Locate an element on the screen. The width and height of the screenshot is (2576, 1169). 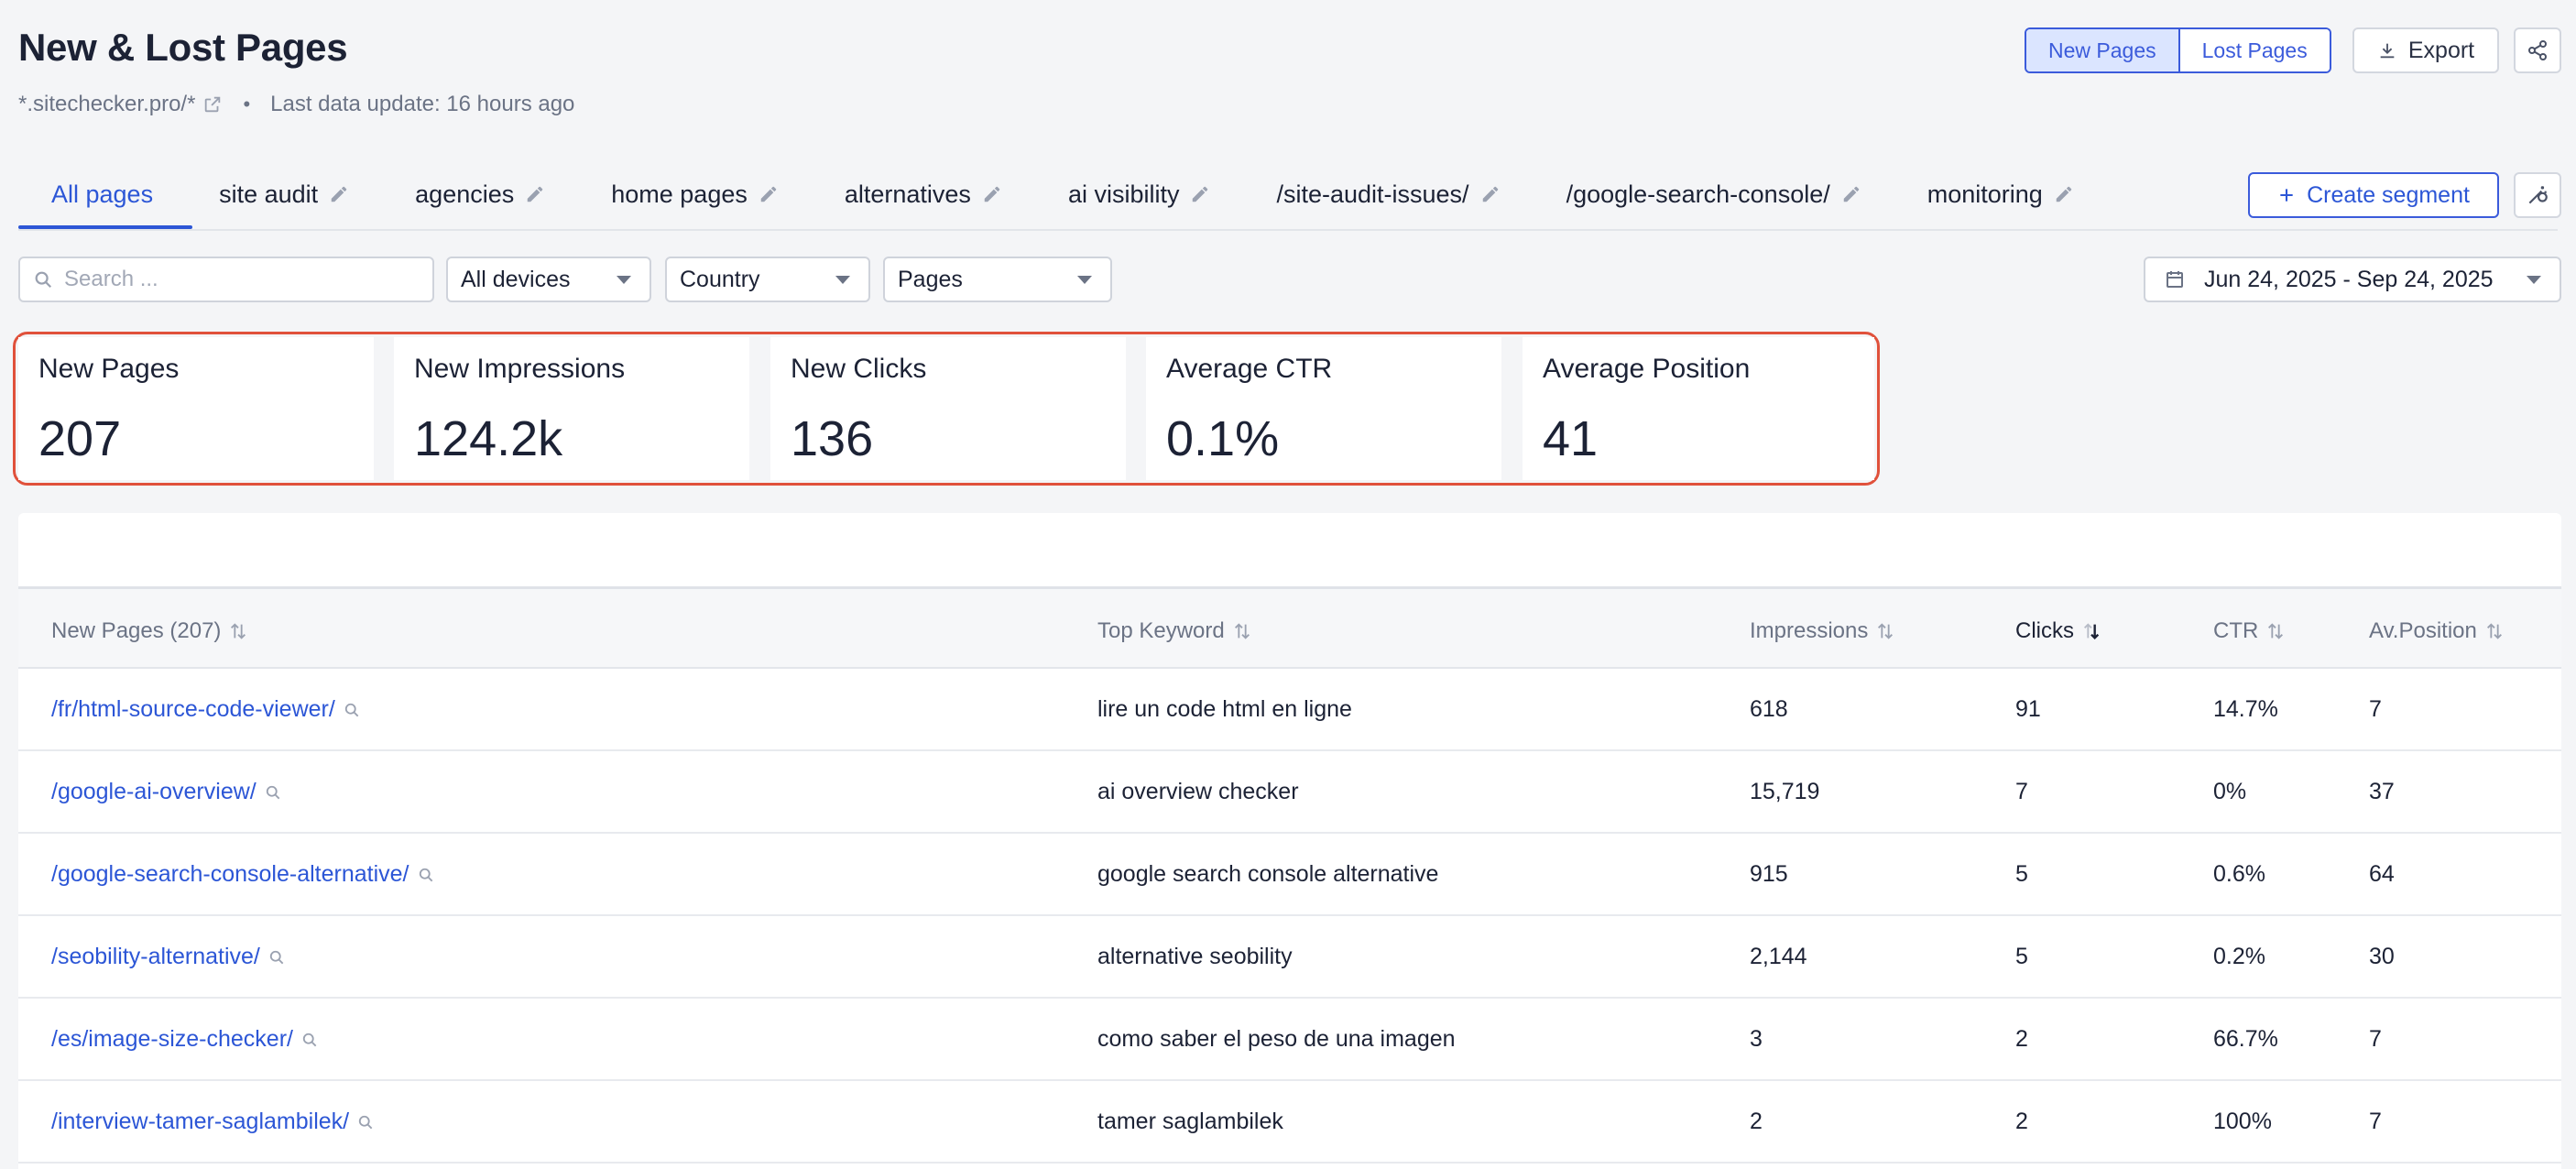
sort-desc-icon is located at coordinates (2092, 632).